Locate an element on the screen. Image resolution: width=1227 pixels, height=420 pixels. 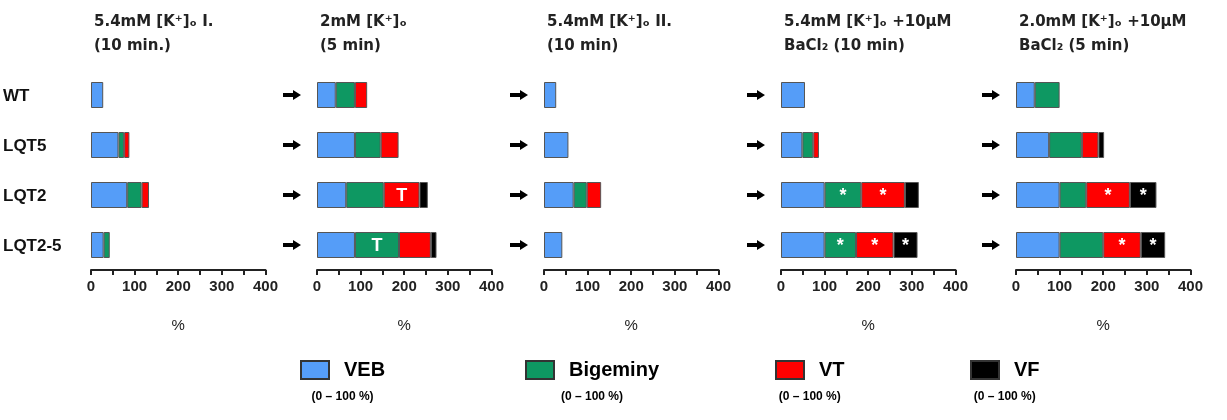
chart-title: 2.0mM [K⁺]ₒ +10µM BaCl₂ (5 min) is located at coordinates (1103, 33).